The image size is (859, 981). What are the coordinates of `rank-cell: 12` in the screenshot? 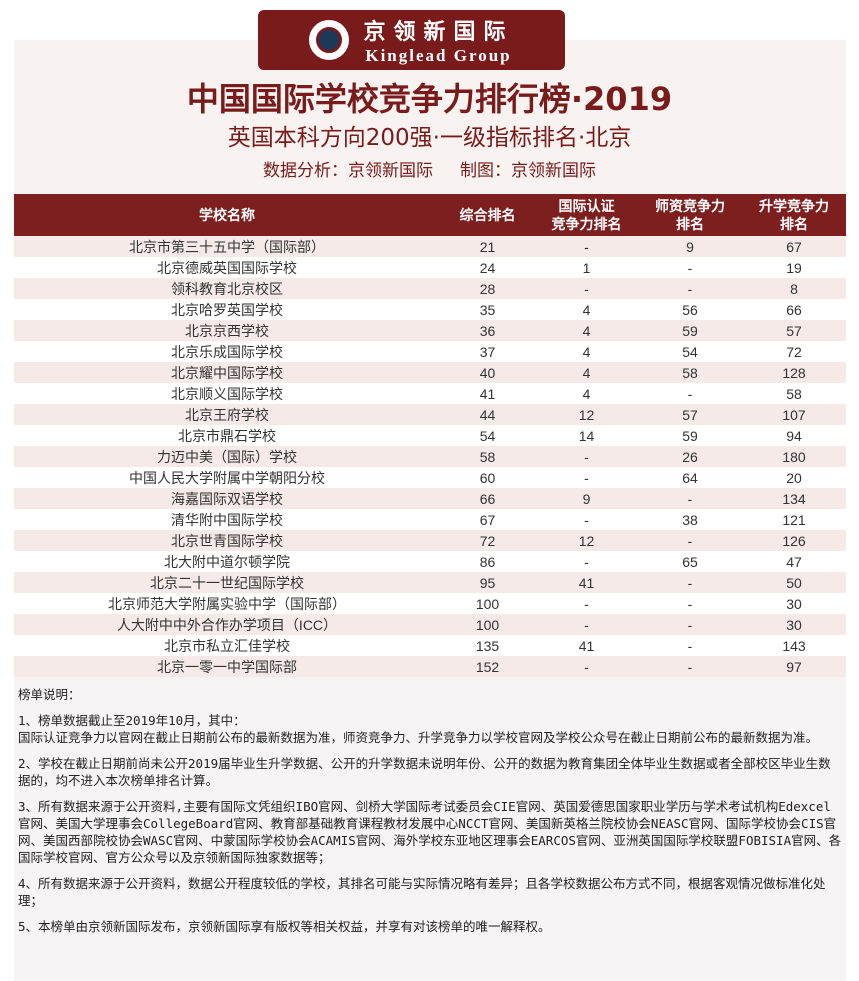 It's located at (586, 540).